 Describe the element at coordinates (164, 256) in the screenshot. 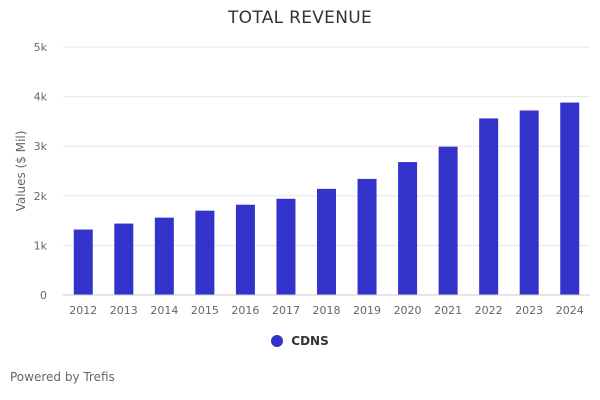

I see `bar-2014` at that location.